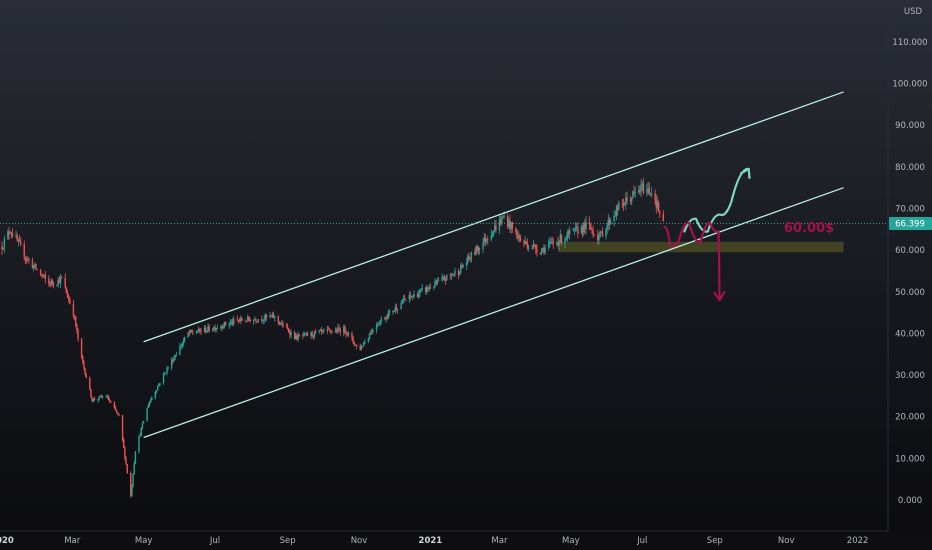 The height and width of the screenshot is (550, 932). I want to click on price-tick-label: 0.000, so click(910, 501).